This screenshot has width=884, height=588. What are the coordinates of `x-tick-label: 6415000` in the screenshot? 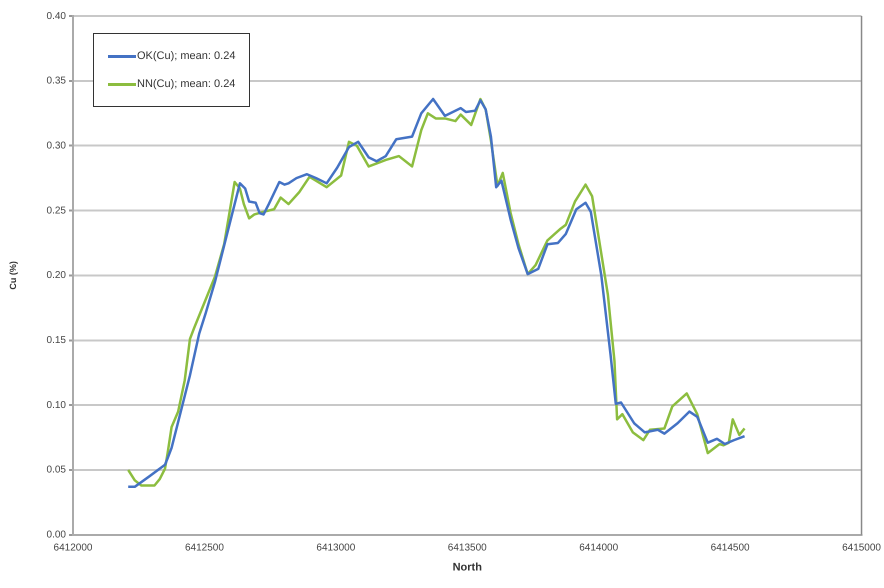 It's located at (862, 548).